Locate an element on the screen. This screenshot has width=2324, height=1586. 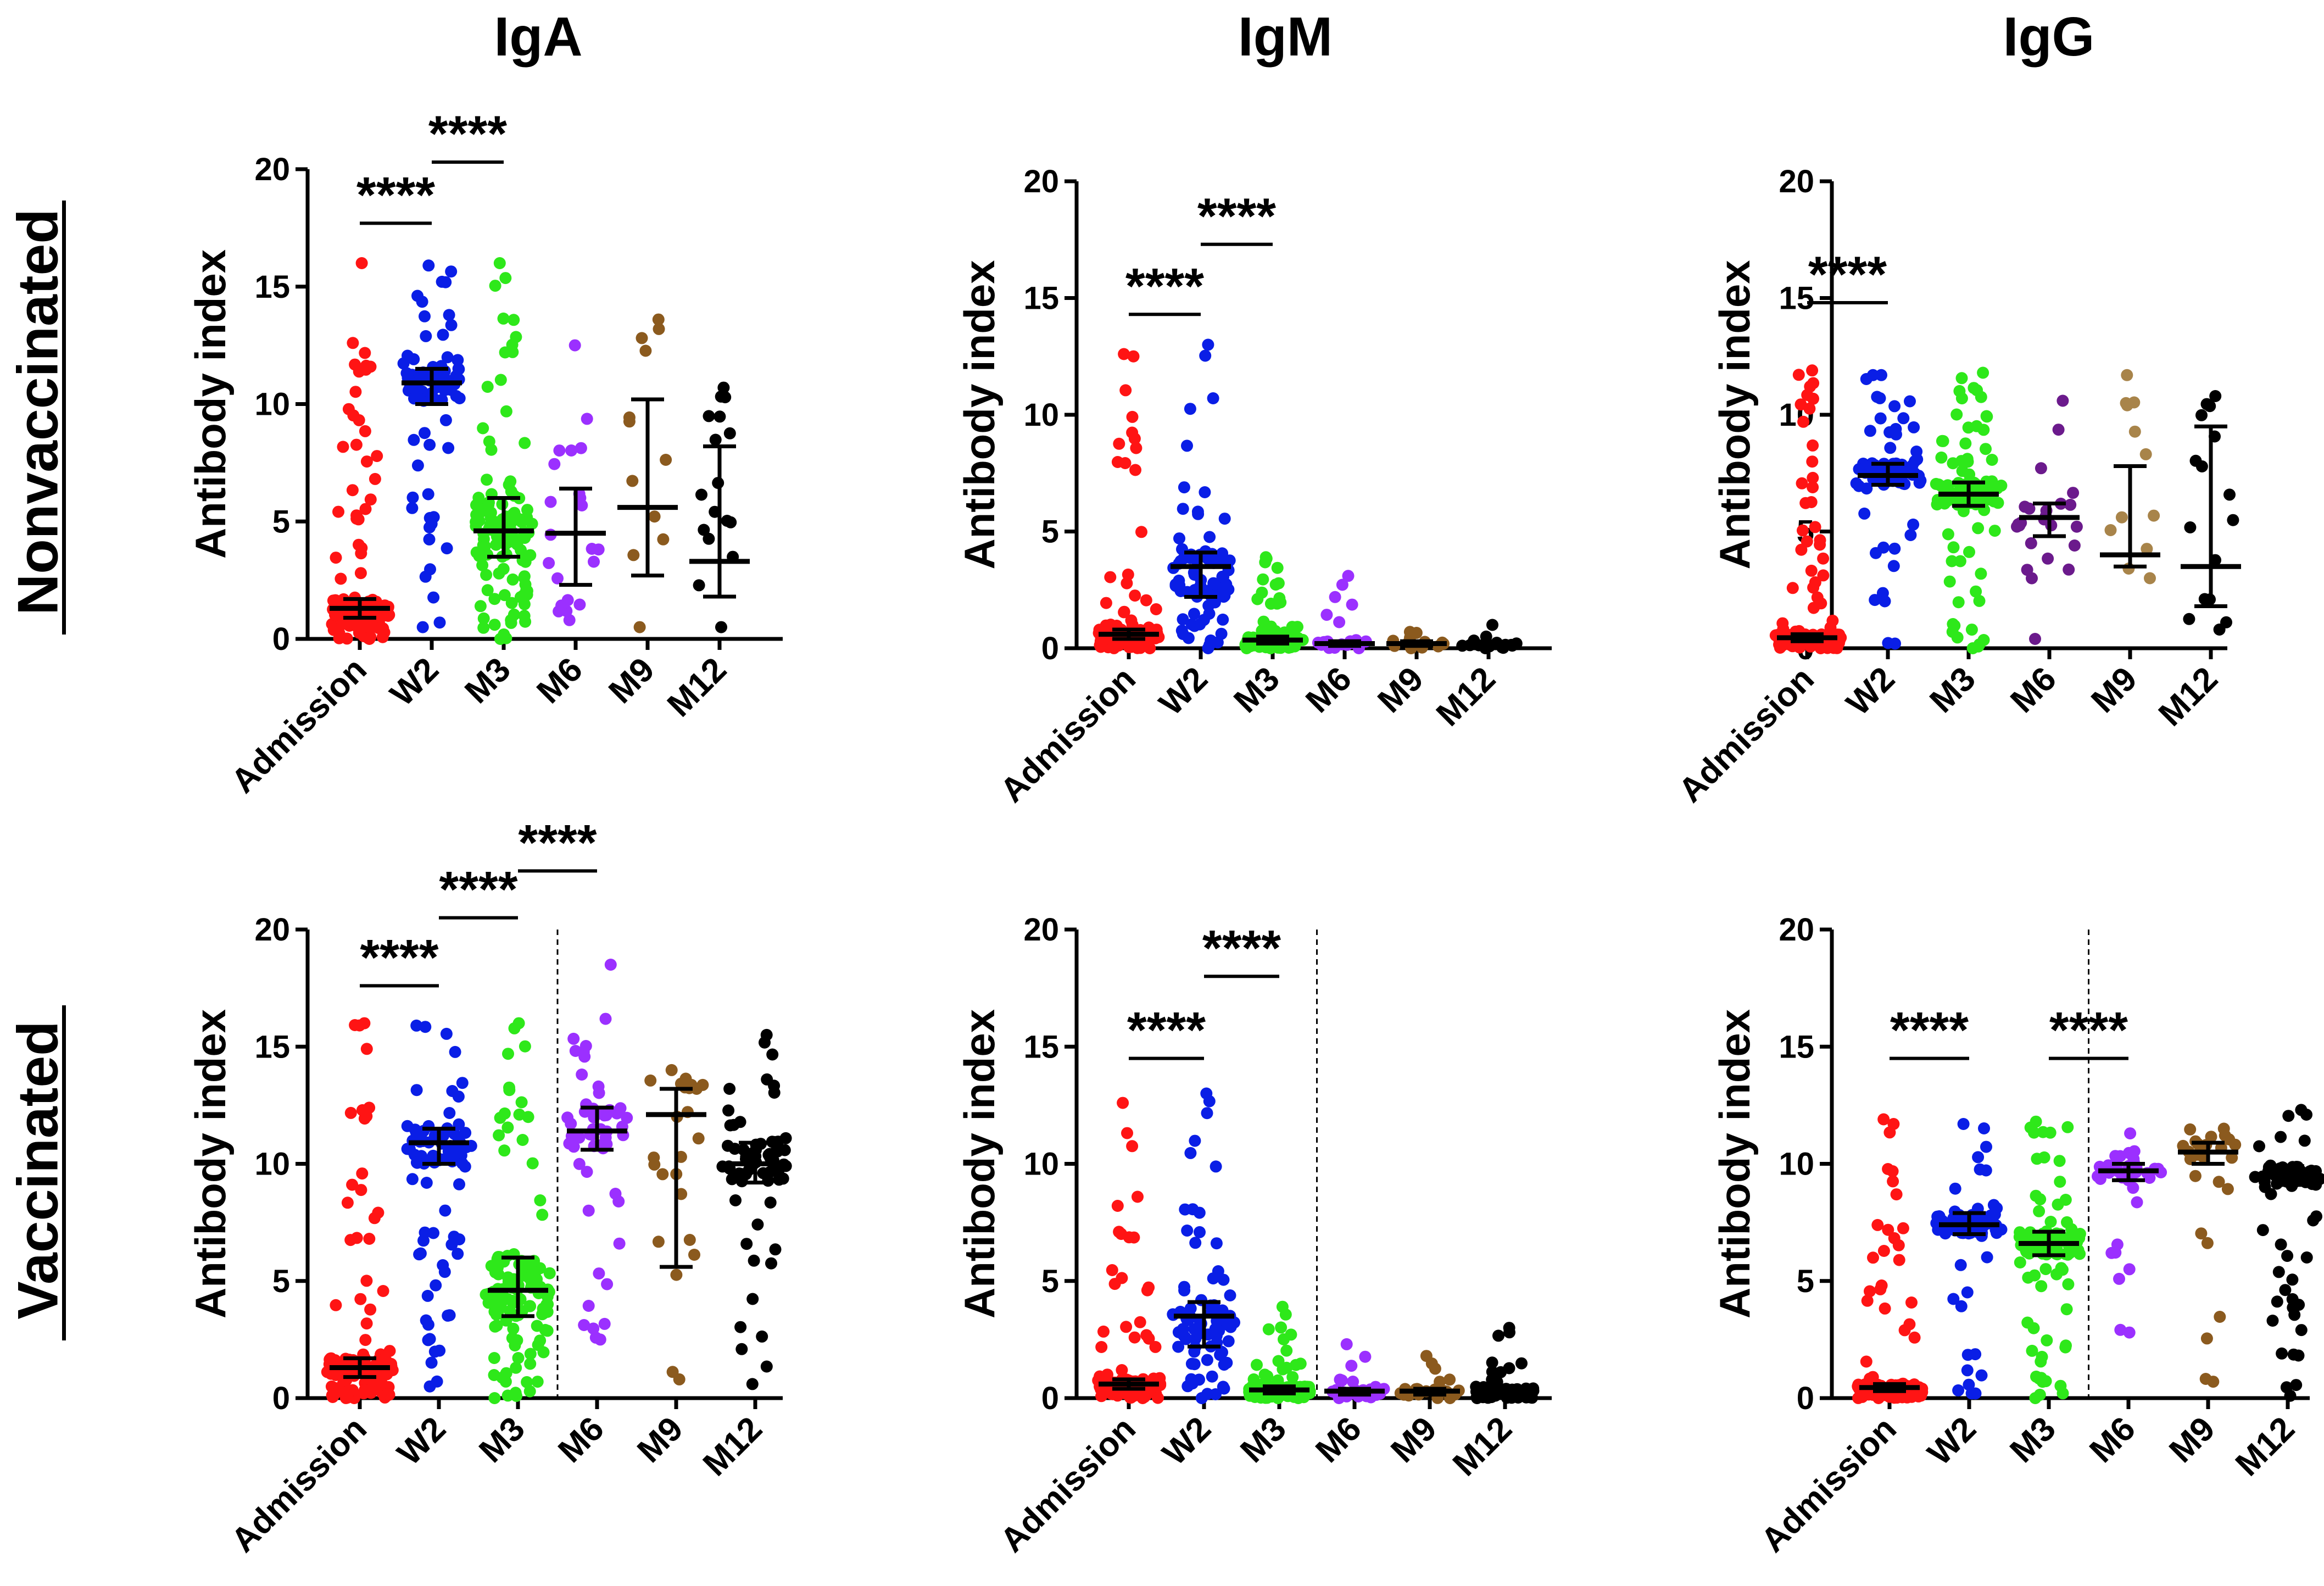
x-tick-label: Admission is located at coordinates (299, 1485).